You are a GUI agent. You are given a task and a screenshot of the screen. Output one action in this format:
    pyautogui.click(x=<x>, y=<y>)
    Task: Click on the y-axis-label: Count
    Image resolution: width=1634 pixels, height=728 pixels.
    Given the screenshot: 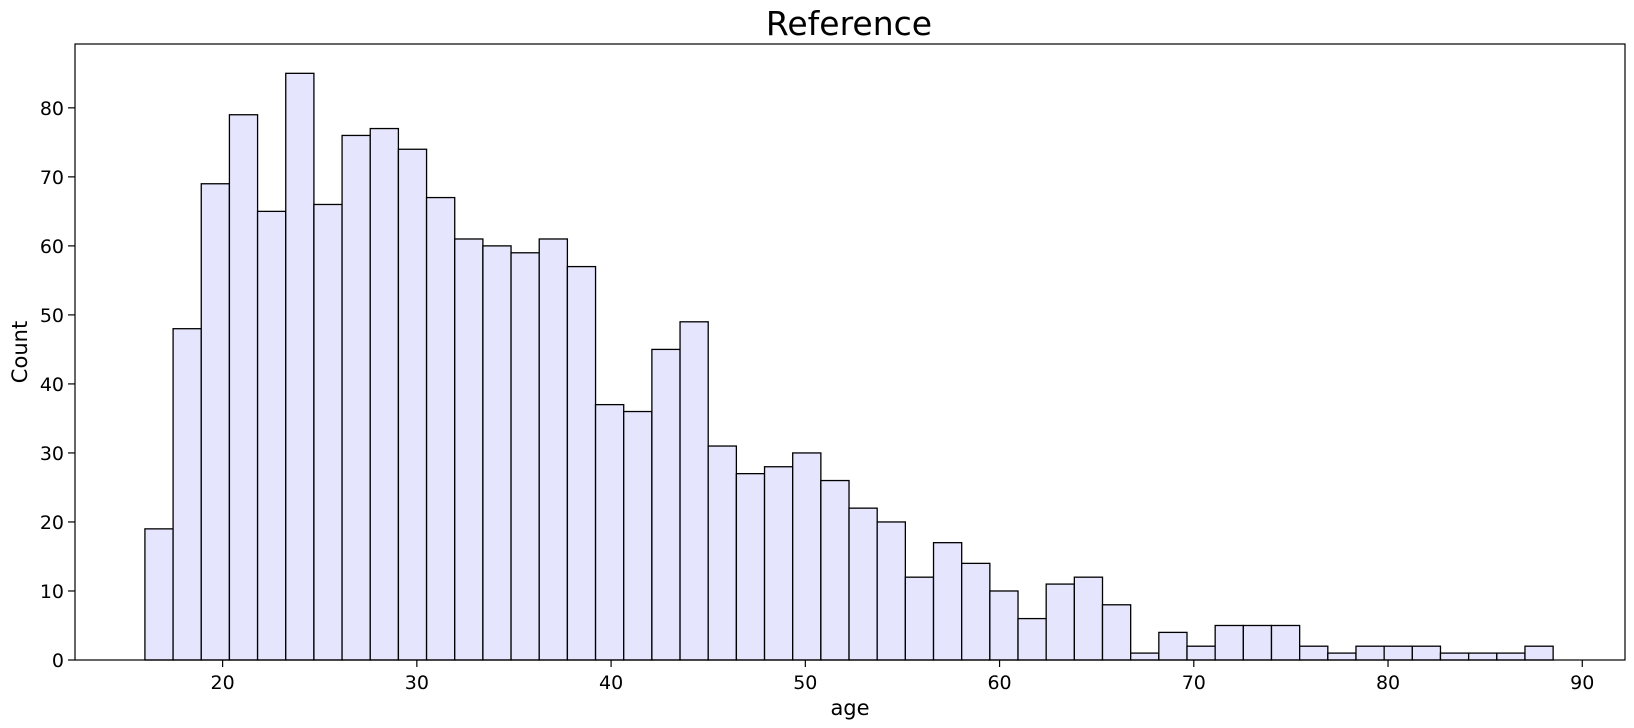 What is the action you would take?
    pyautogui.click(x=20, y=352)
    